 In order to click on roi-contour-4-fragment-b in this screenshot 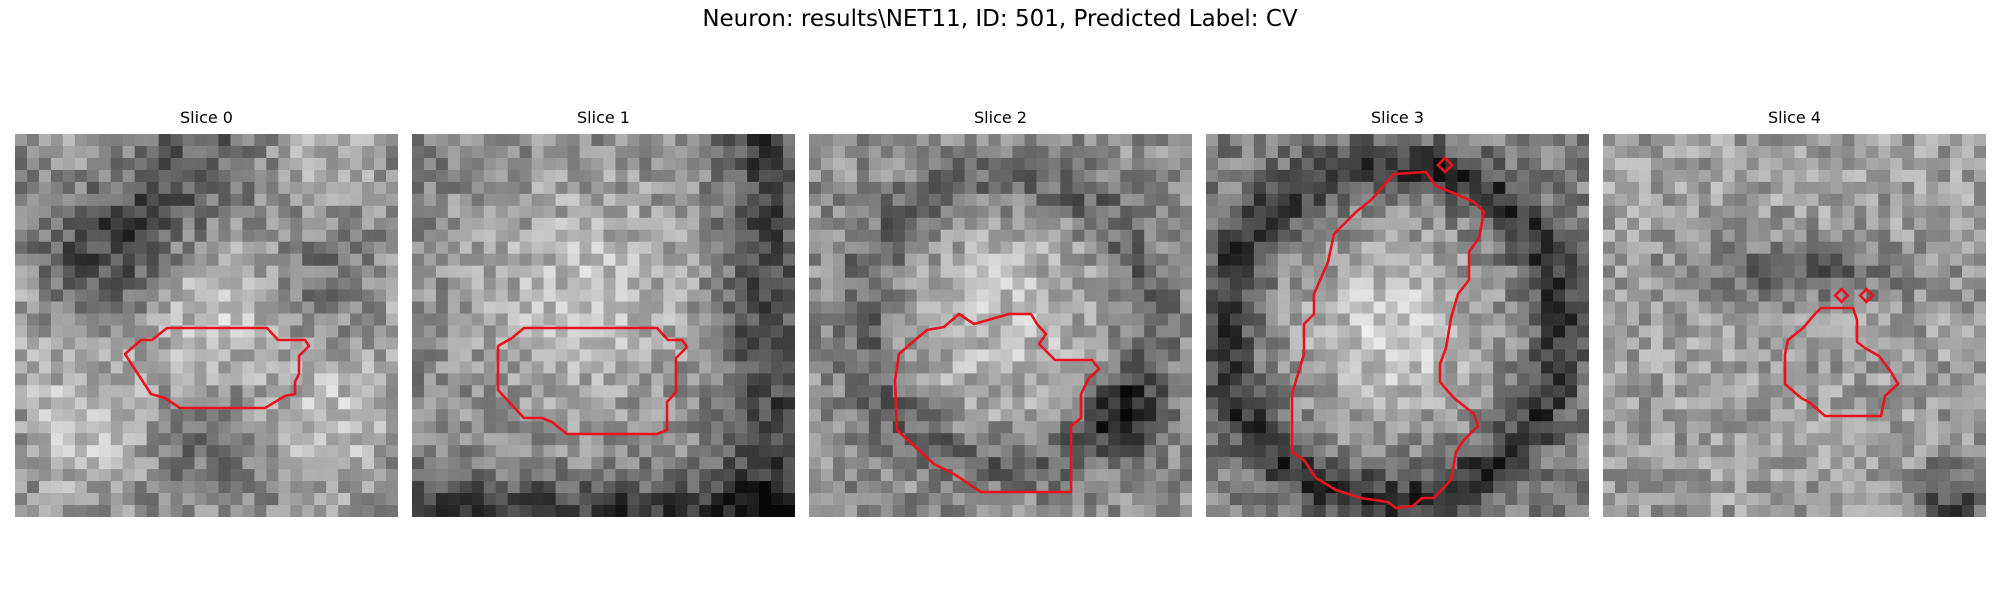, I will do `click(1866, 295)`.